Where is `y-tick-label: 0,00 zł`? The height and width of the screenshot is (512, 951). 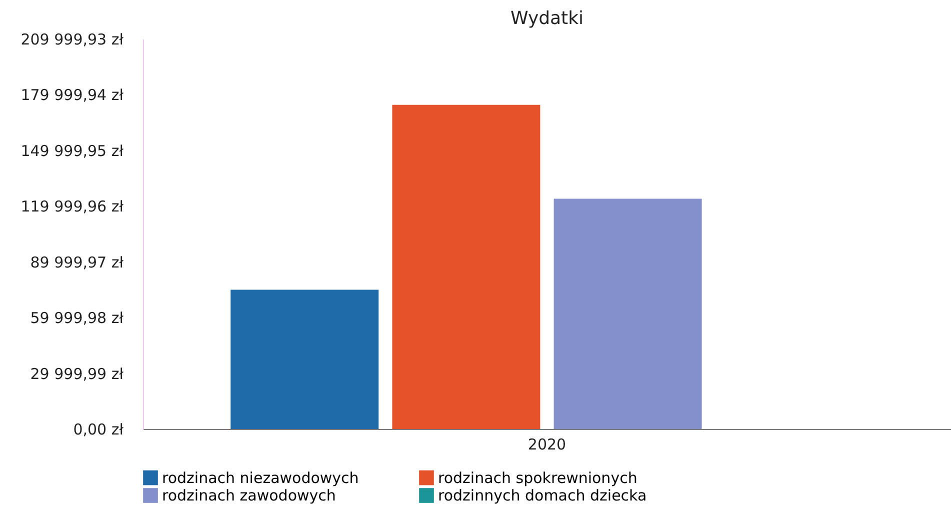 y-tick-label: 0,00 zł is located at coordinates (98, 429).